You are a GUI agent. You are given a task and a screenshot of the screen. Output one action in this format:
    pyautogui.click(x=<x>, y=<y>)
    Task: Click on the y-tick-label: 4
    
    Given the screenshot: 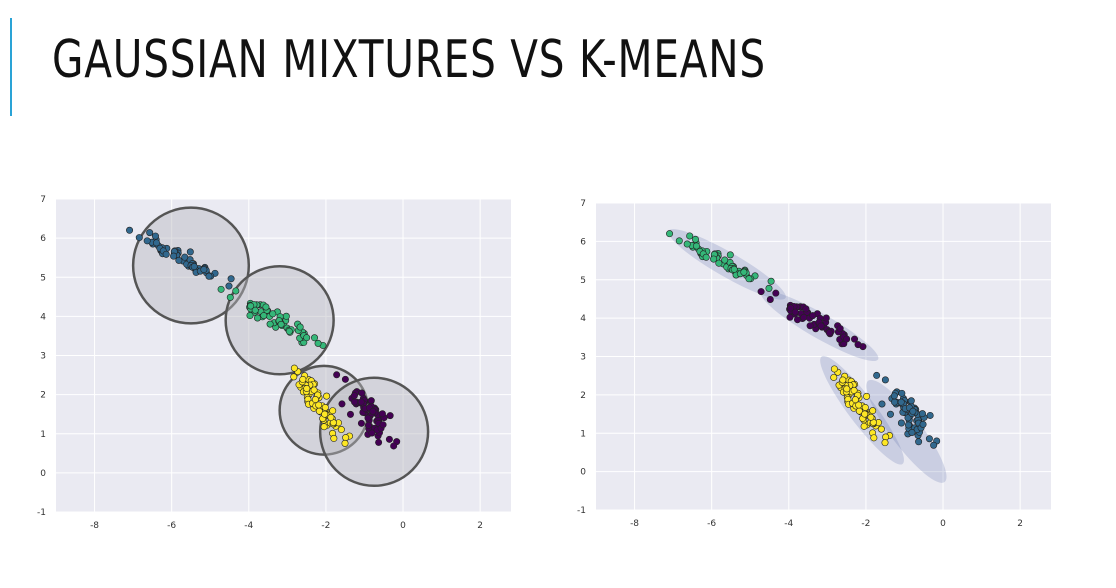 What is the action you would take?
    pyautogui.click(x=43, y=317)
    